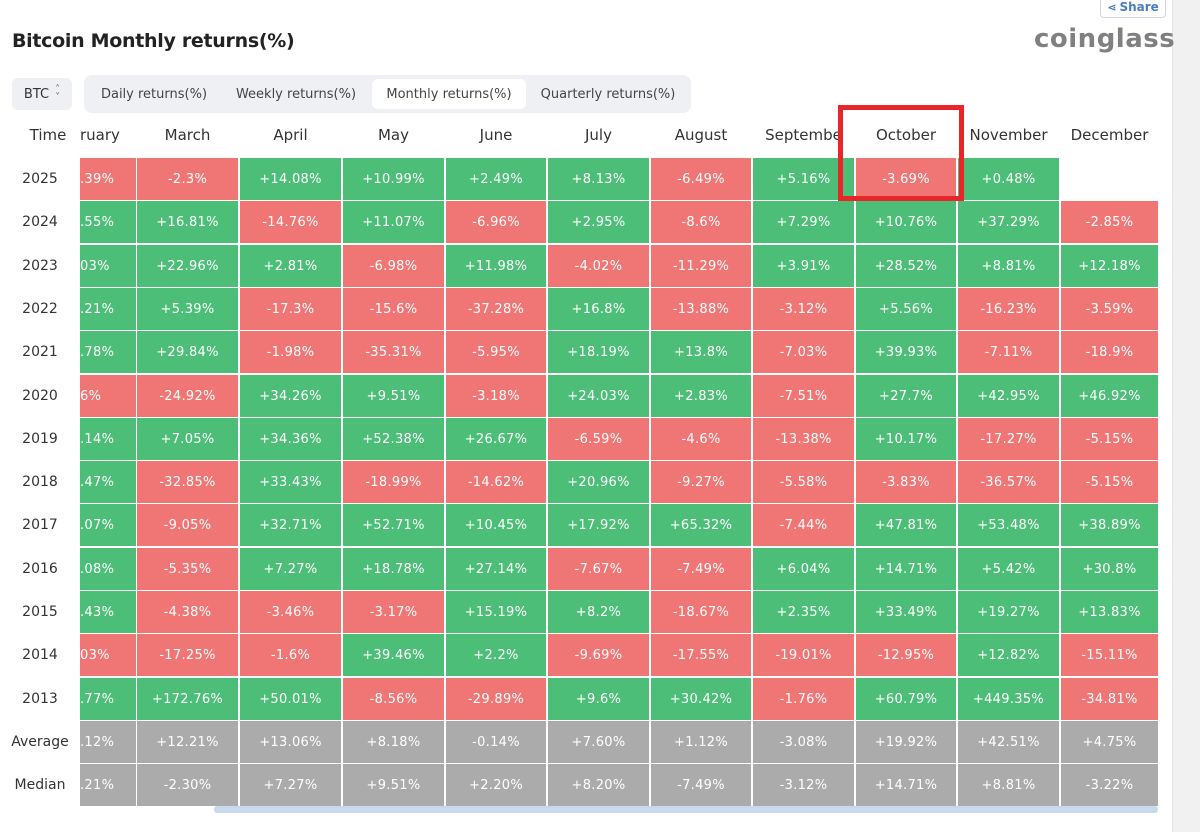 This screenshot has height=832, width=1200. I want to click on return-cell: +50.01%, so click(290, 699).